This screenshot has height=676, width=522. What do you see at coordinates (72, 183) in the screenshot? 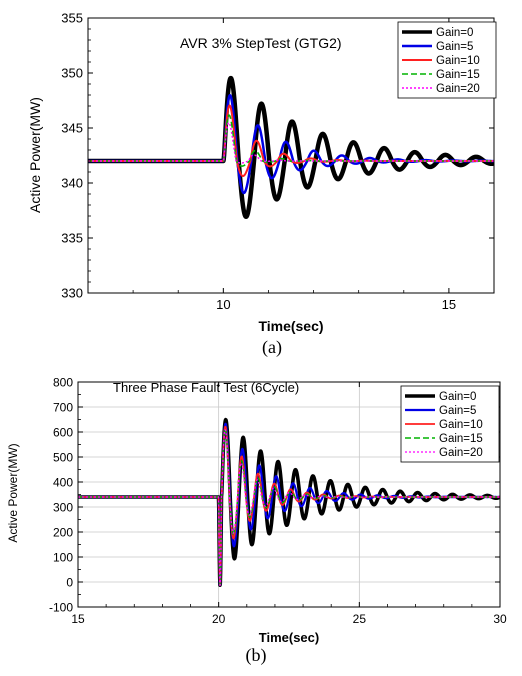
I see `y-tick-label: 340` at bounding box center [72, 183].